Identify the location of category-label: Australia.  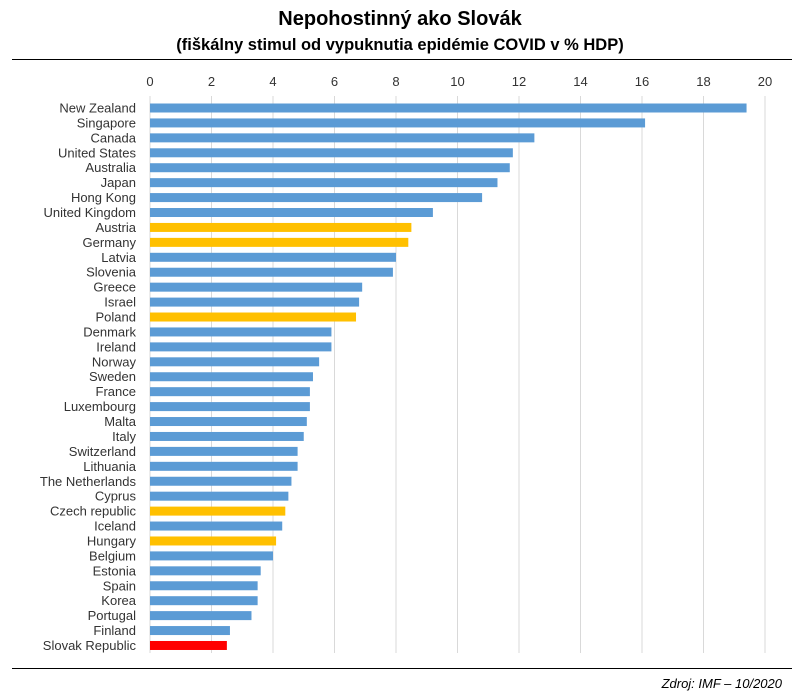
(110, 167).